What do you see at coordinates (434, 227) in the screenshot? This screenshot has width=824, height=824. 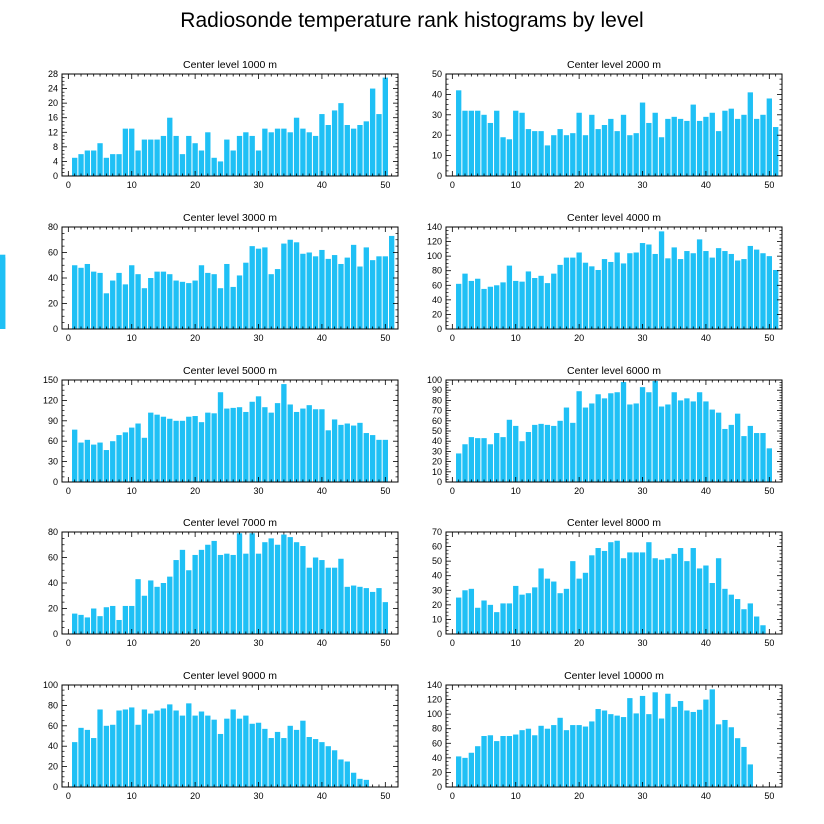 I see `y-tick-label: 140` at bounding box center [434, 227].